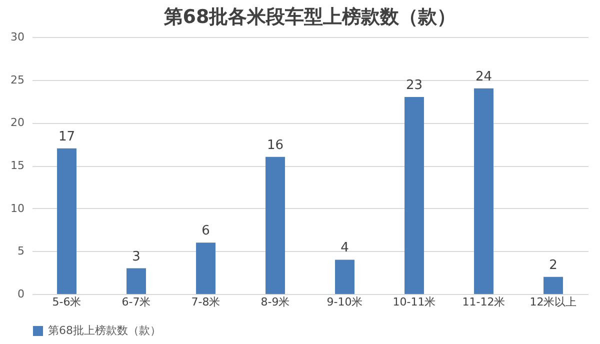  I want to click on y-tick-label: 10, so click(17, 208).